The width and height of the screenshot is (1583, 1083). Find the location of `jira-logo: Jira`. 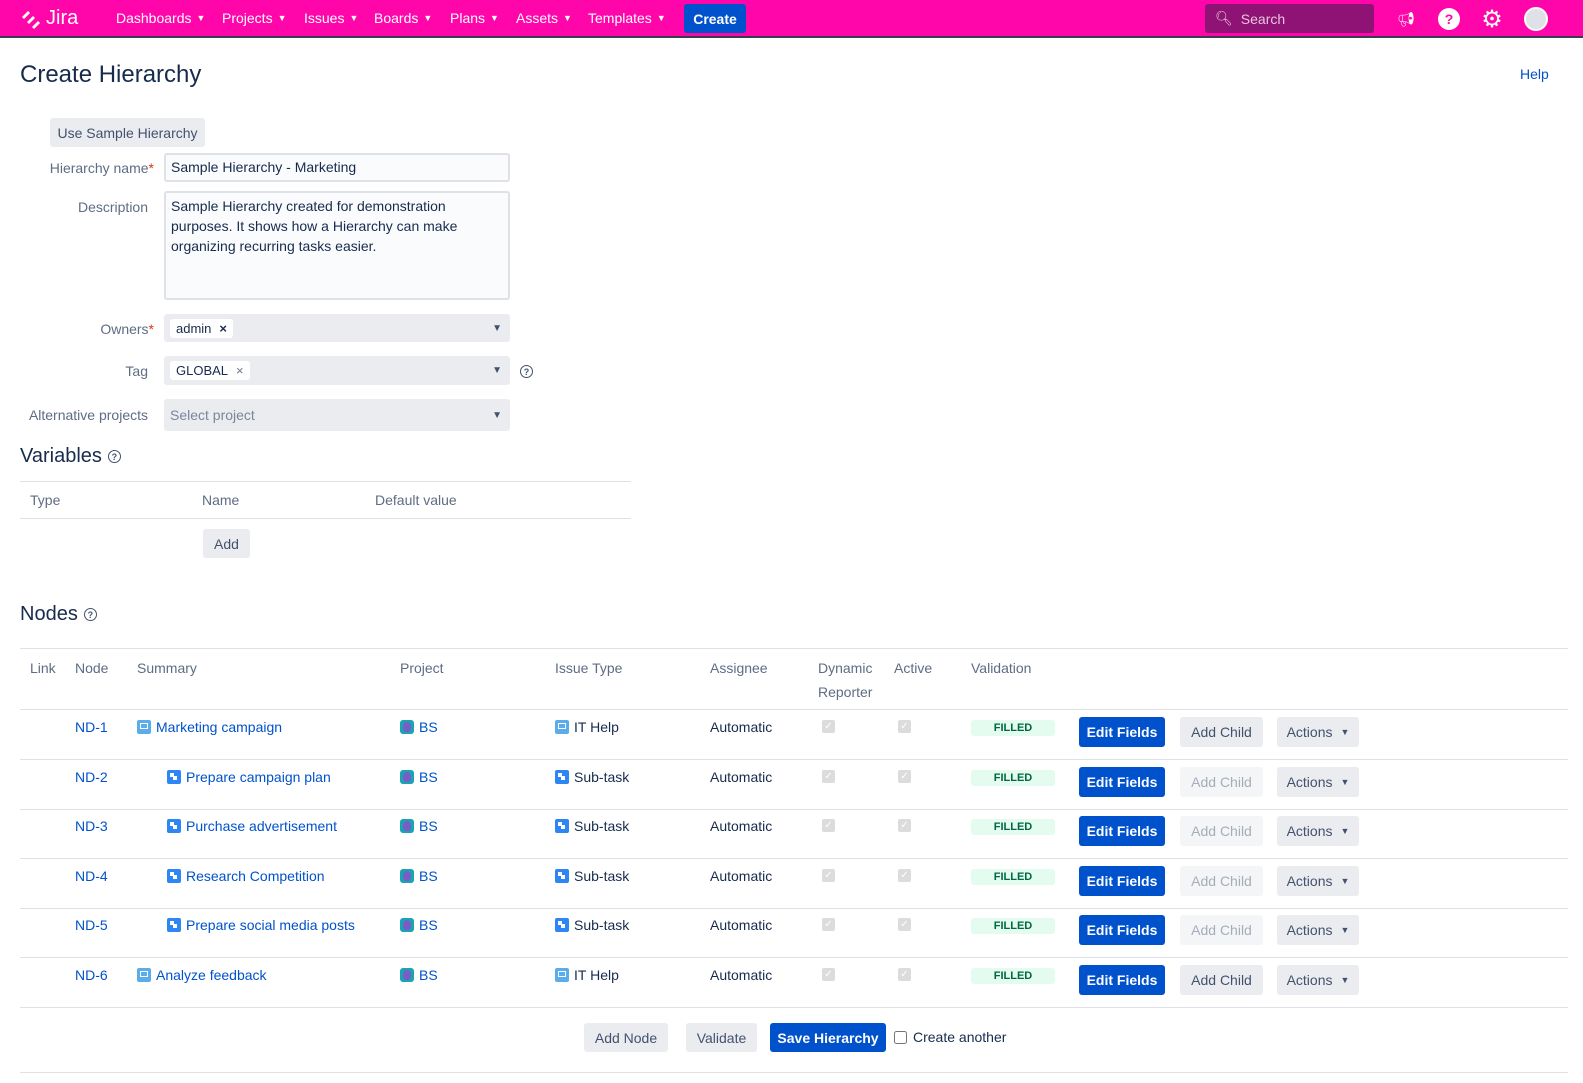

jira-logo: Jira is located at coordinates (49, 18).